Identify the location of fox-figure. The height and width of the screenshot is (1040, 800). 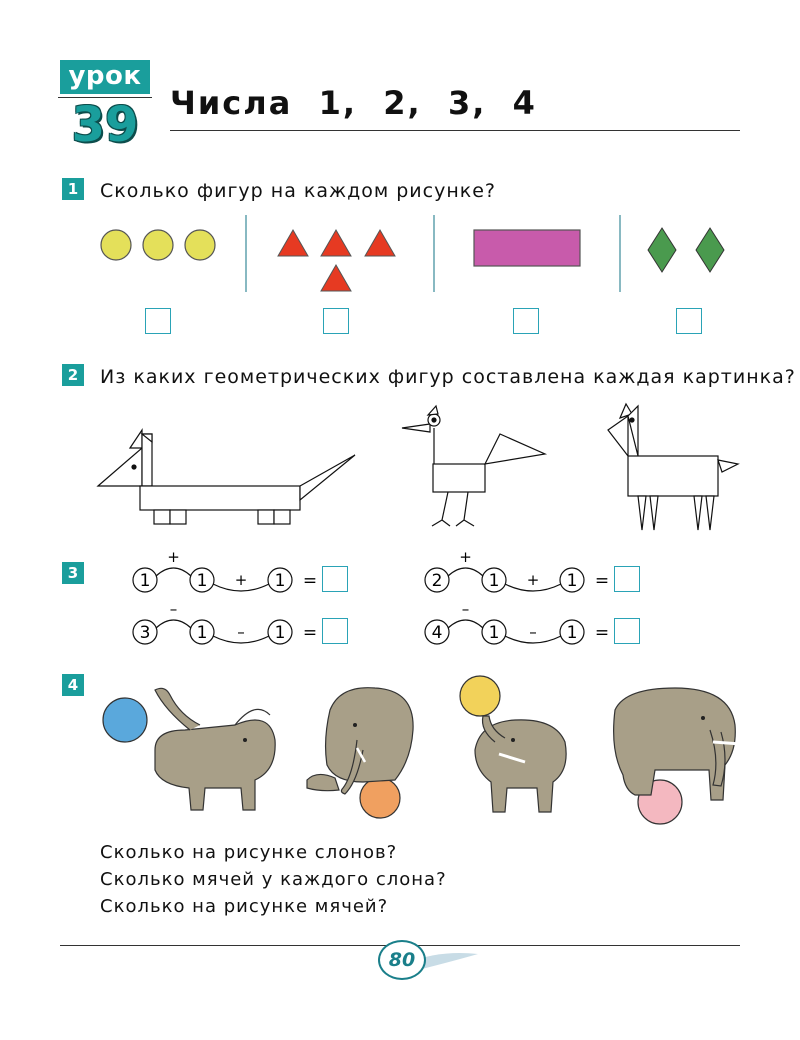
(226, 476).